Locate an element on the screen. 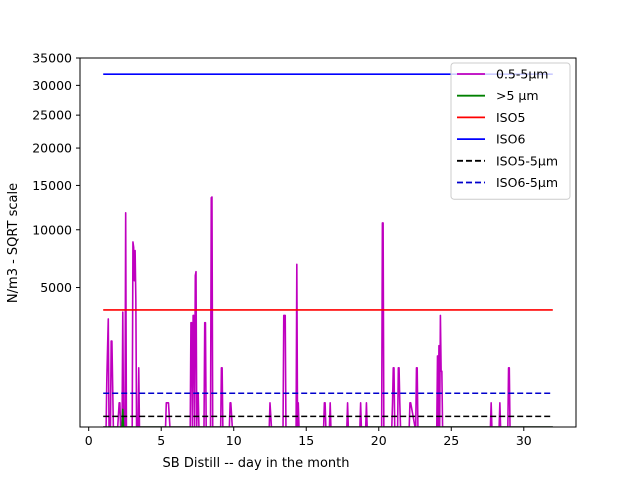 This screenshot has width=640, height=480. legend-entry-label: >5 µm is located at coordinates (517, 95).